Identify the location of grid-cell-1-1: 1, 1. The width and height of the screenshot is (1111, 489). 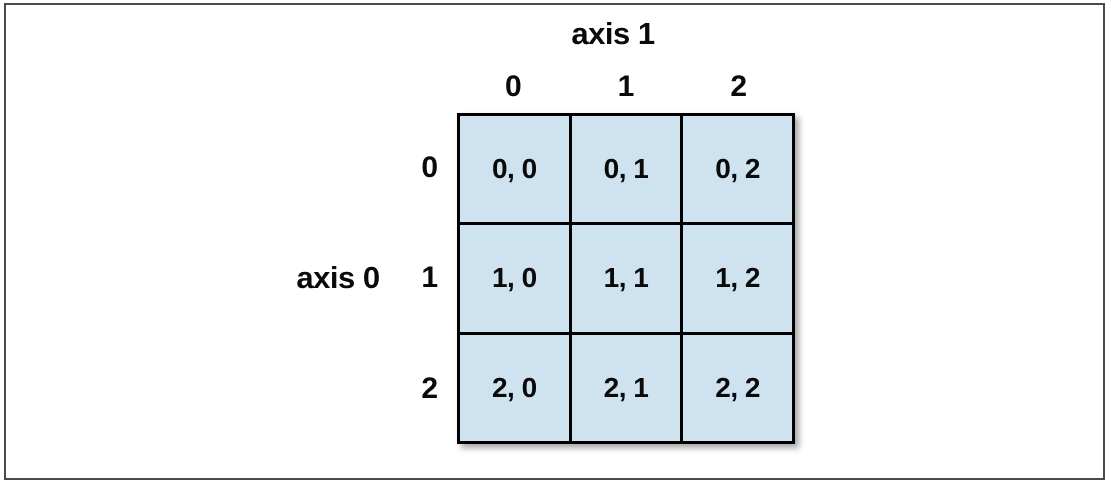
(626, 278).